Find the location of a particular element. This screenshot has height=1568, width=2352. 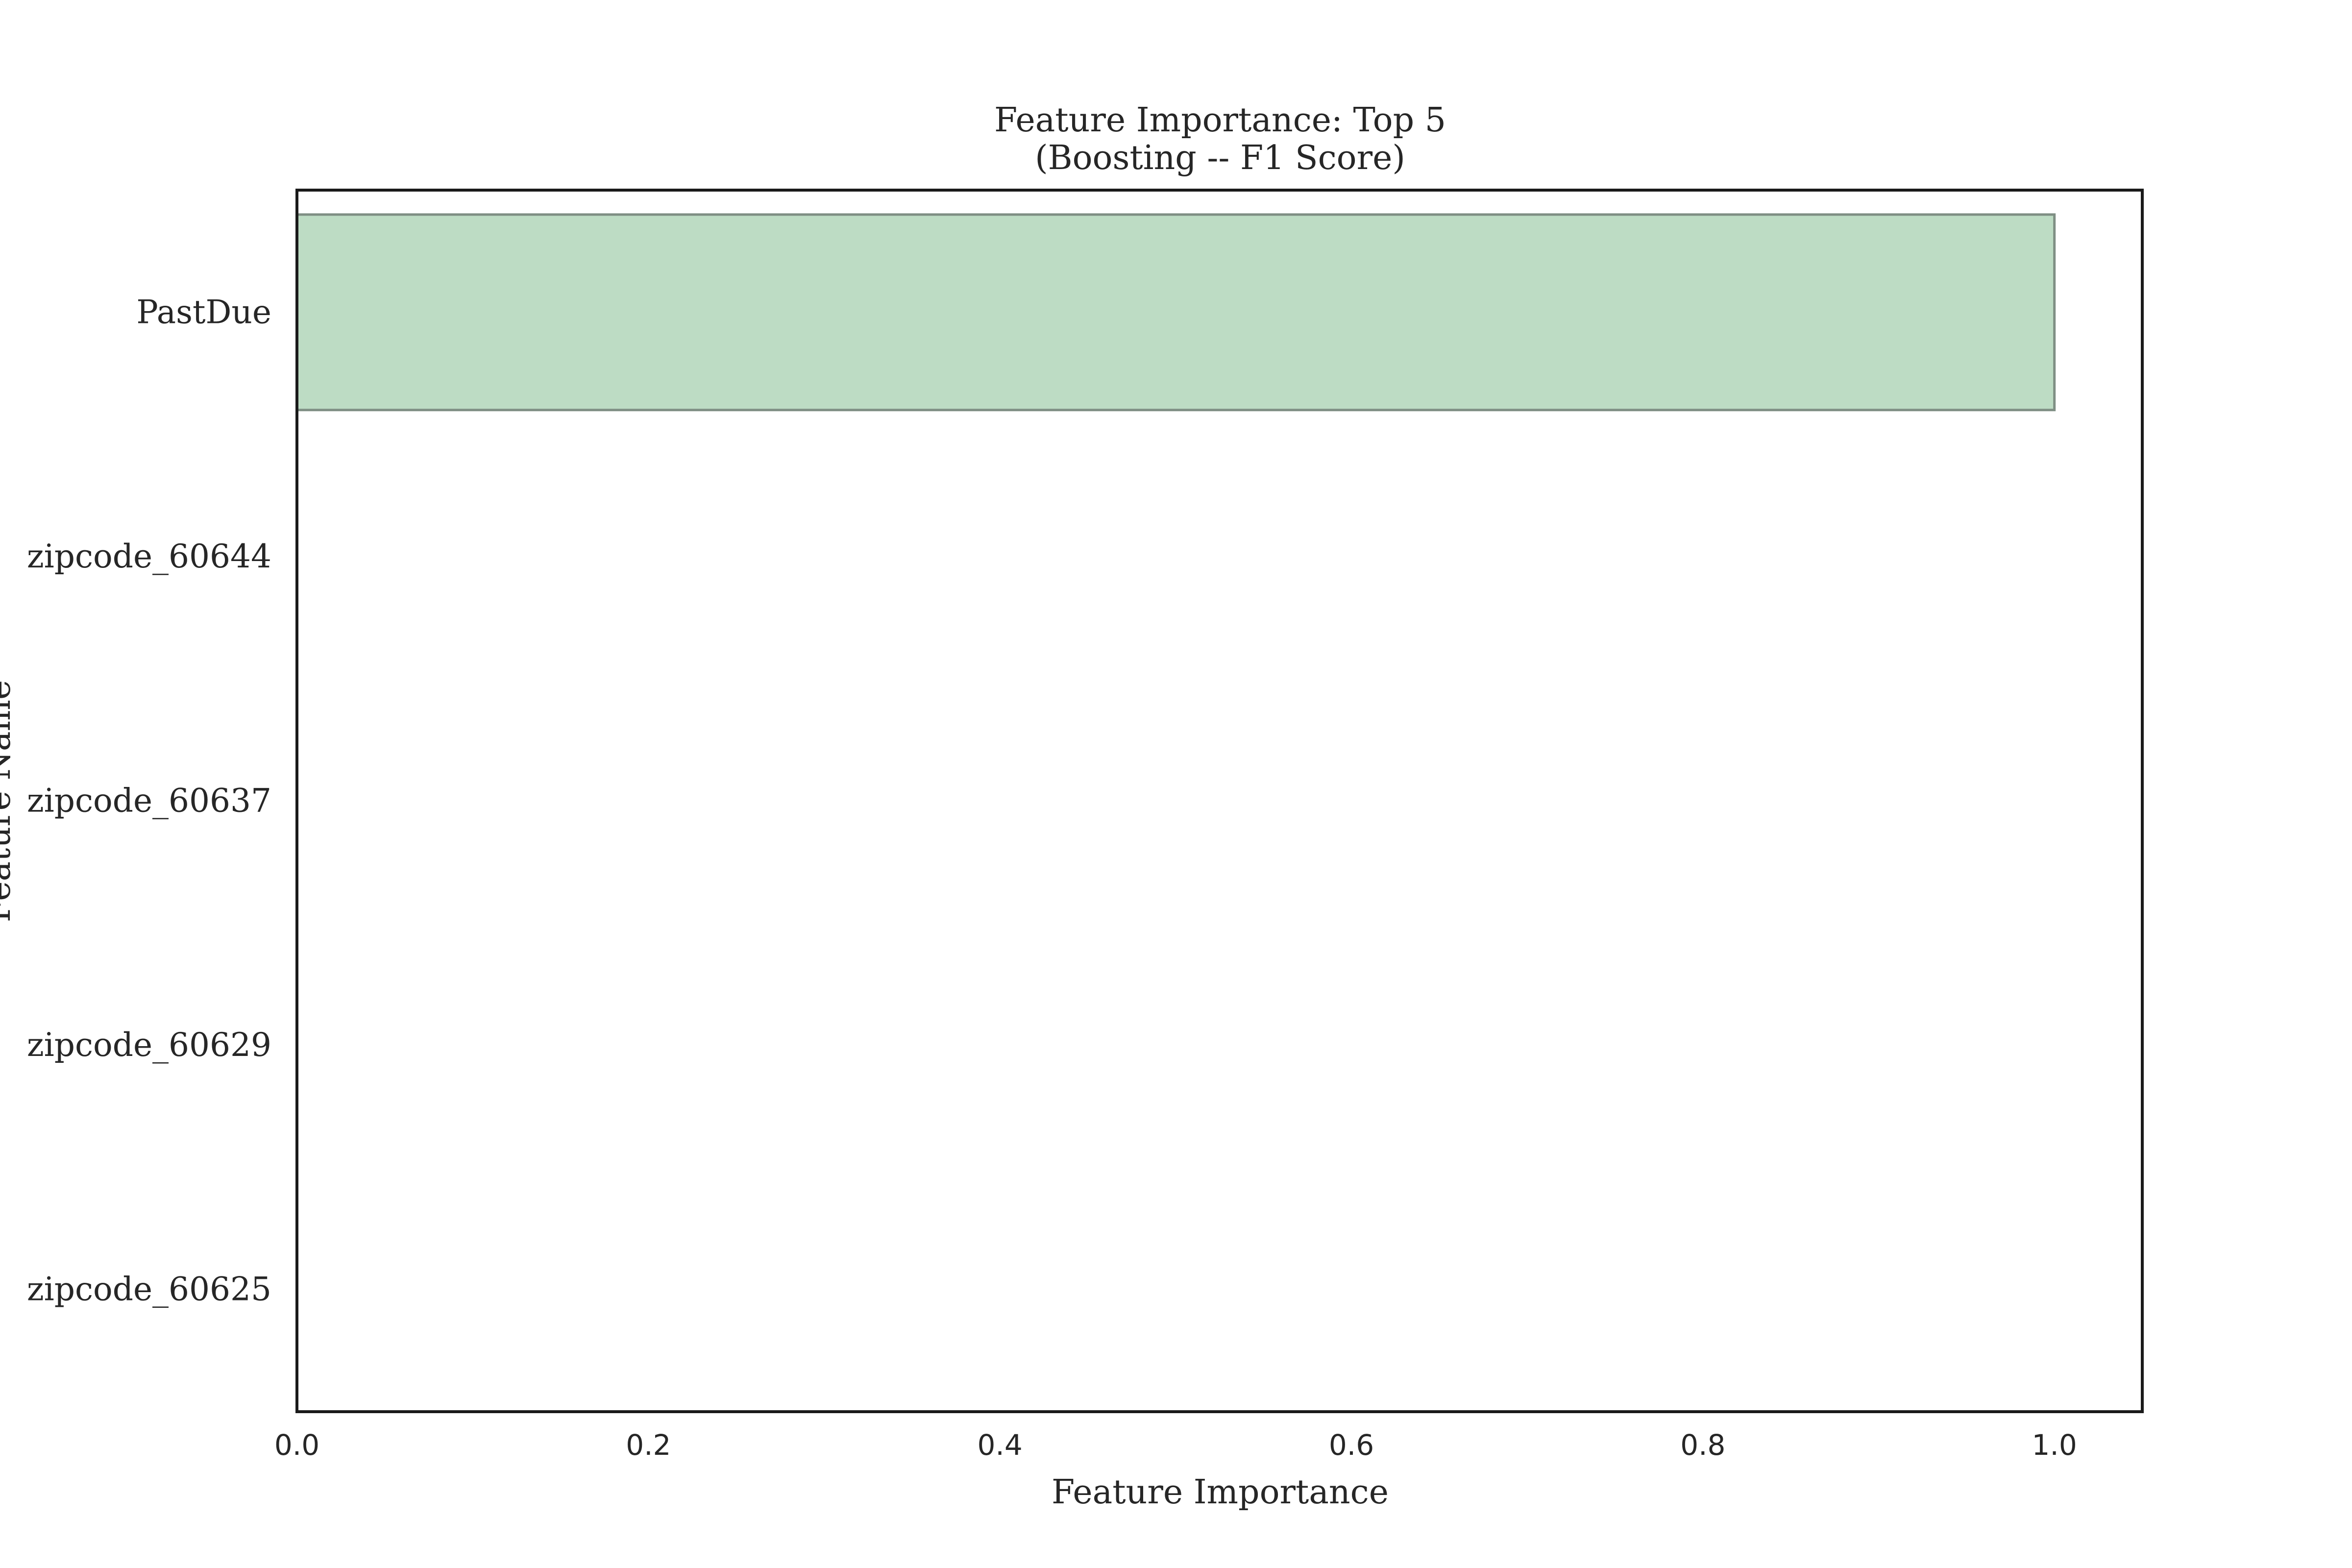

bar-PastDue is located at coordinates (1175, 312).